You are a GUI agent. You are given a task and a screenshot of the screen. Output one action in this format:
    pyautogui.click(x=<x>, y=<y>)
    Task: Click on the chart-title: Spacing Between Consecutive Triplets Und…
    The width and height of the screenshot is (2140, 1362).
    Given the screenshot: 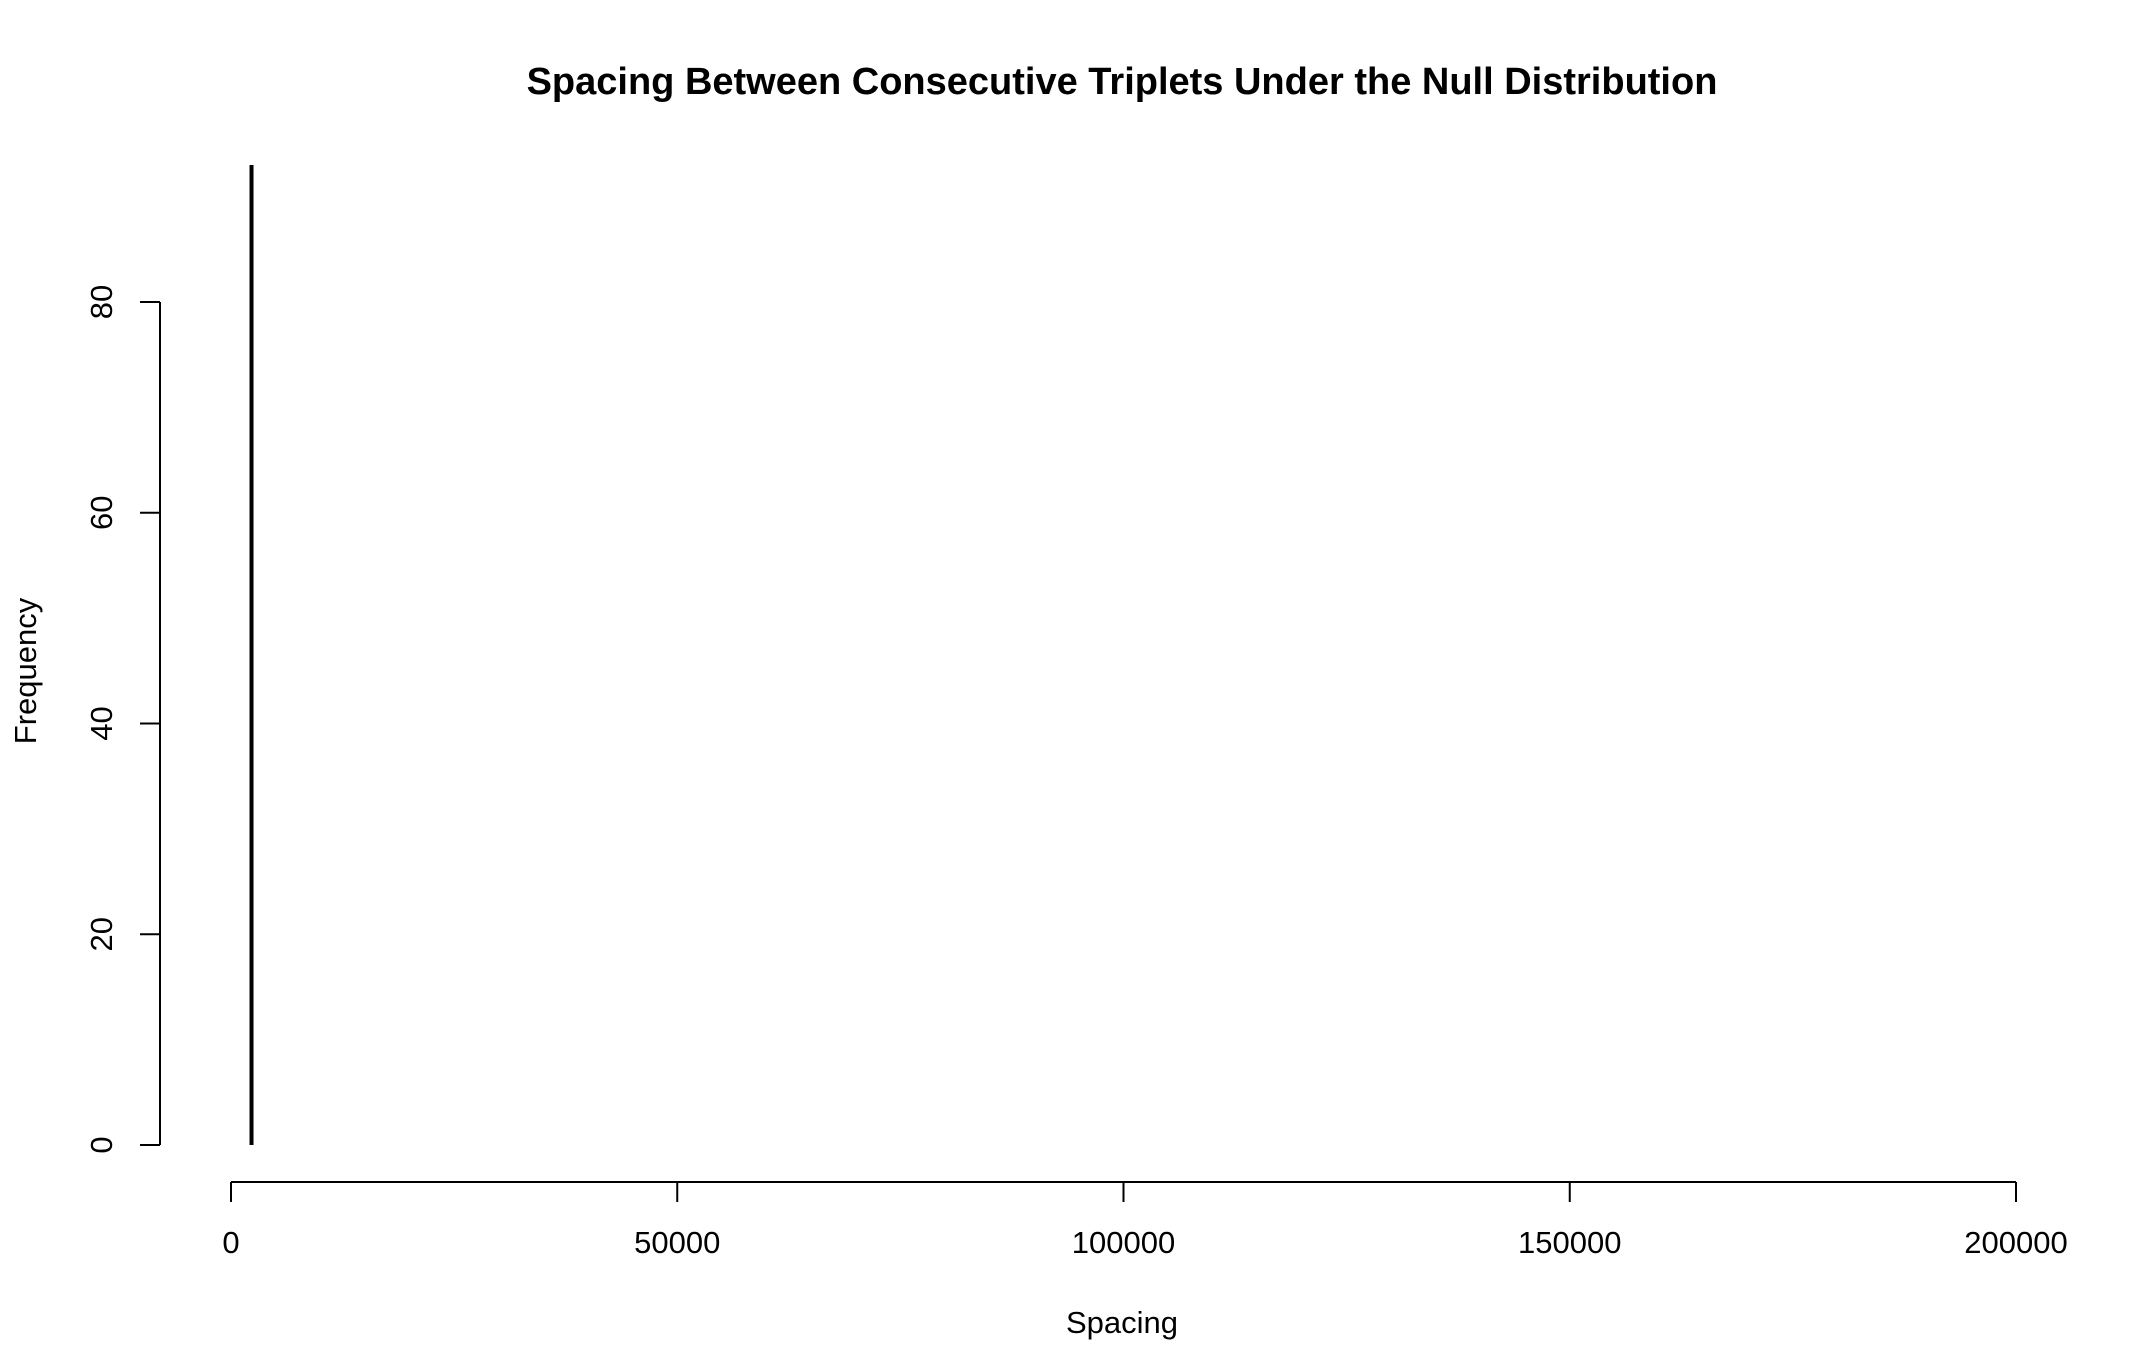 What is the action you would take?
    pyautogui.click(x=1122, y=82)
    